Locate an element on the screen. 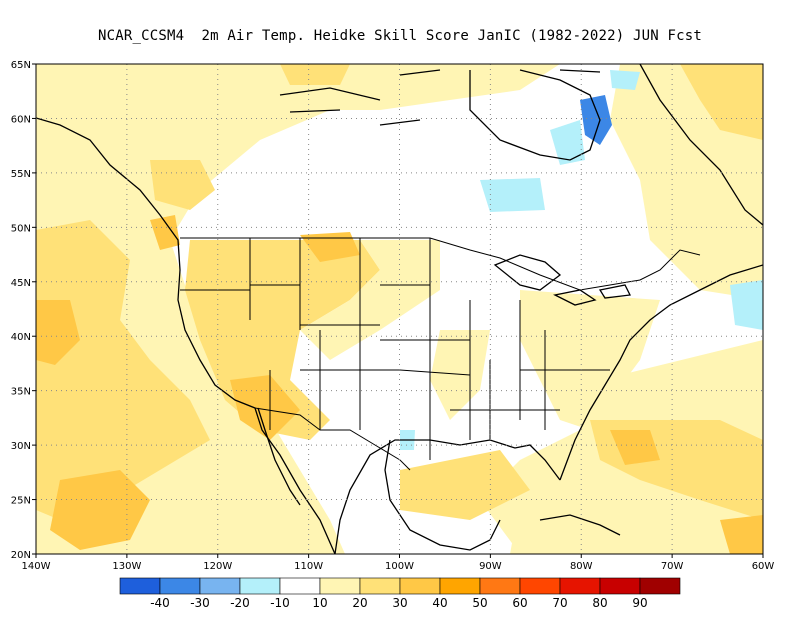 The height and width of the screenshot is (618, 800). colorbar-label: 30 is located at coordinates (399, 603).